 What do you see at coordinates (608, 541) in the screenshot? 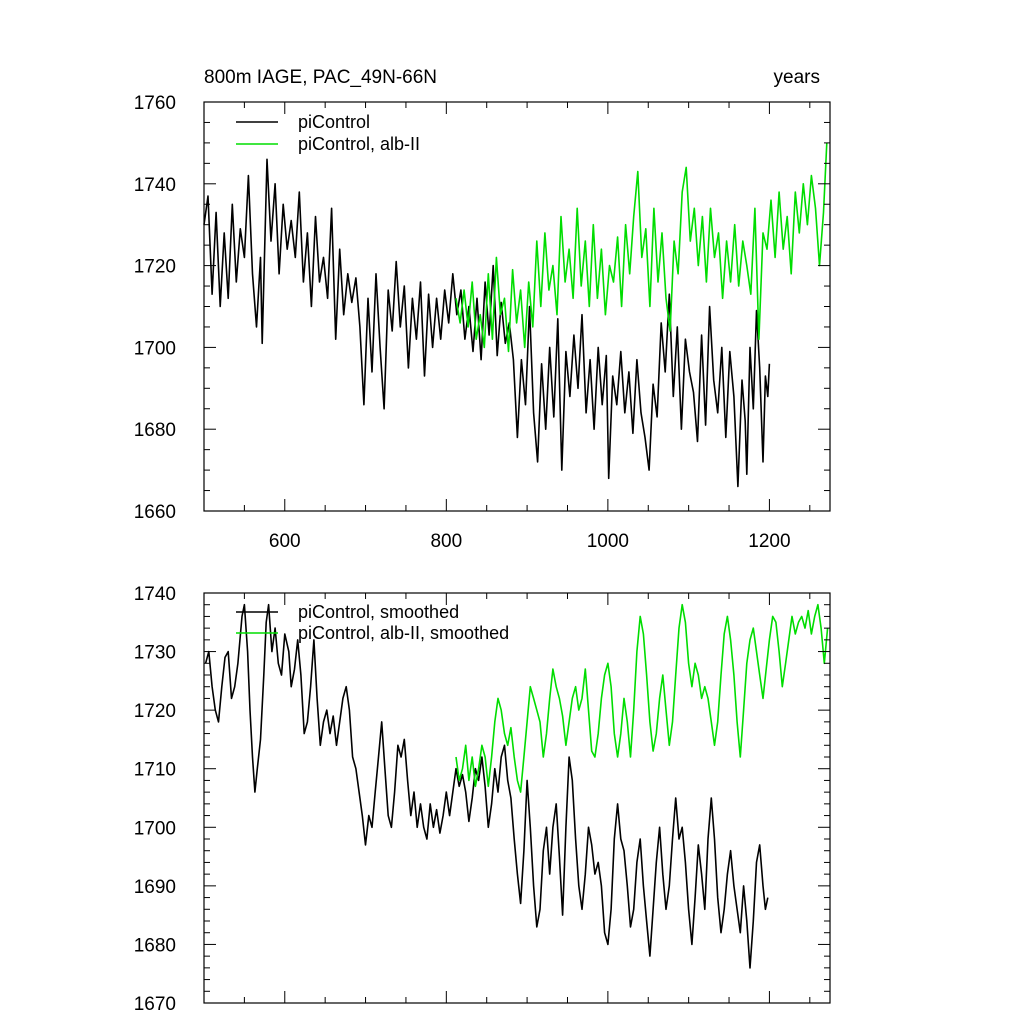
I see `x-tick-label: 1000` at bounding box center [608, 541].